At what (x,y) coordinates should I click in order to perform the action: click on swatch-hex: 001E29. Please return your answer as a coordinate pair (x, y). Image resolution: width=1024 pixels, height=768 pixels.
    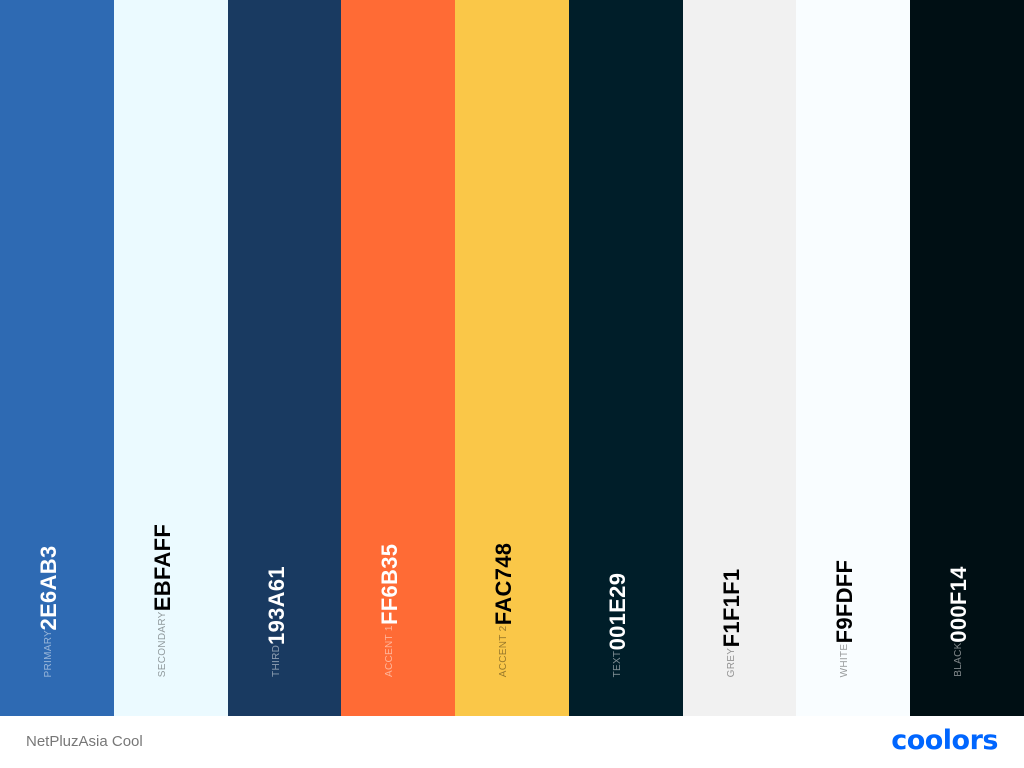
    Looking at the image, I should click on (617, 611).